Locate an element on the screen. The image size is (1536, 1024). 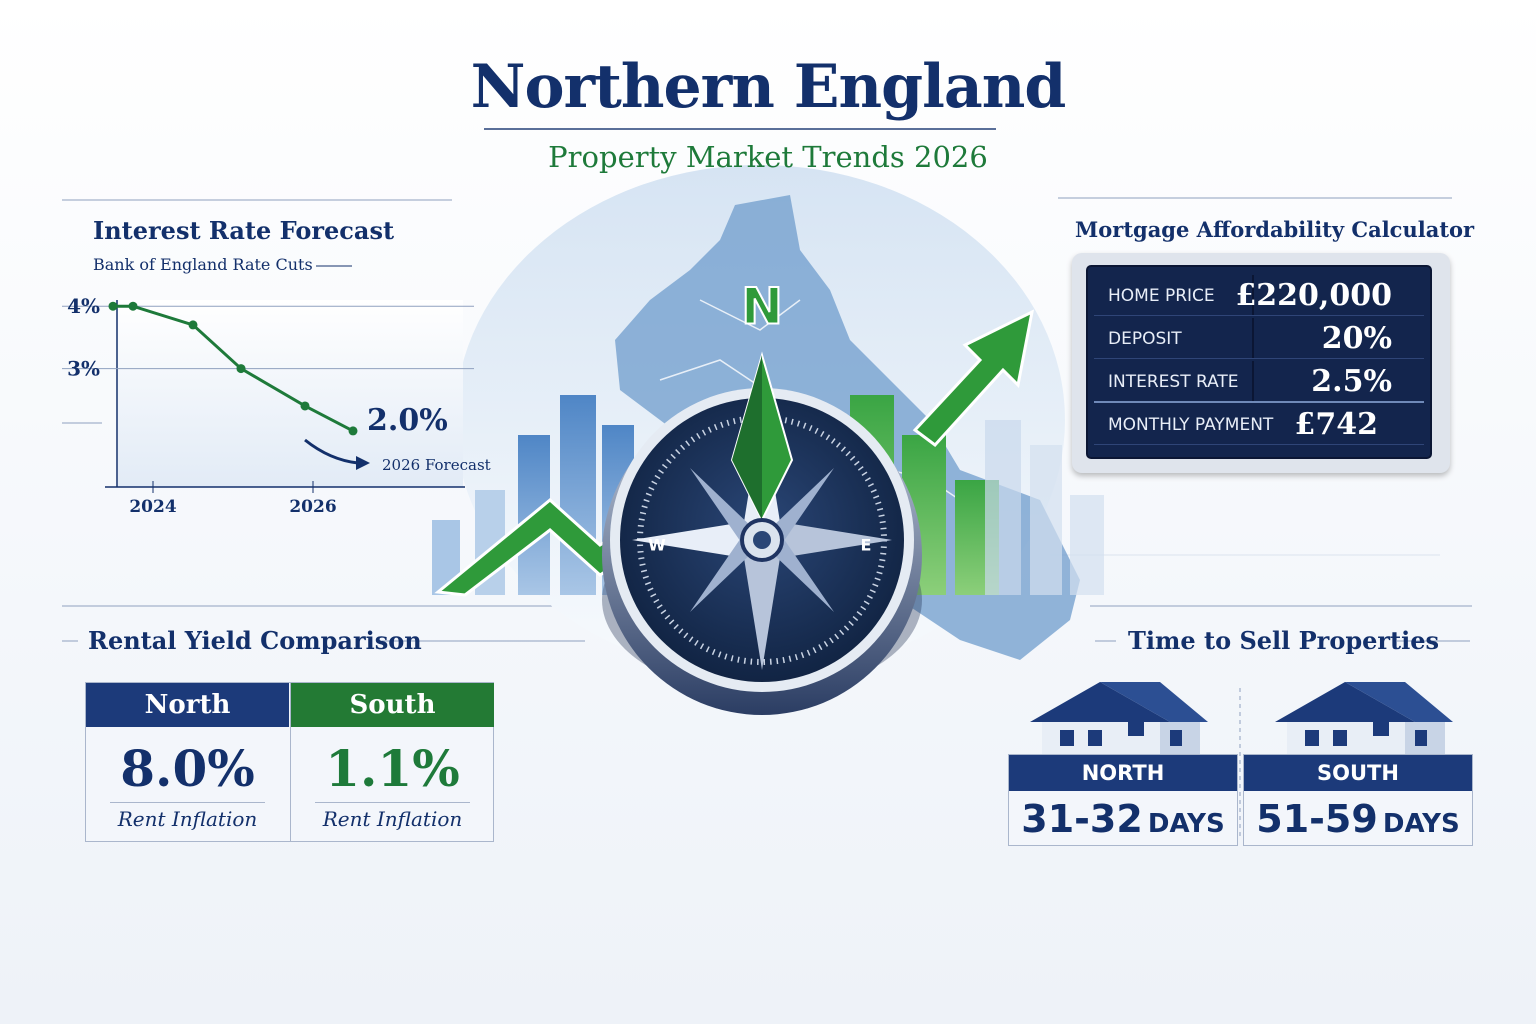
mortgage-row: DEPOSIT 20% is located at coordinates (1259, 338).